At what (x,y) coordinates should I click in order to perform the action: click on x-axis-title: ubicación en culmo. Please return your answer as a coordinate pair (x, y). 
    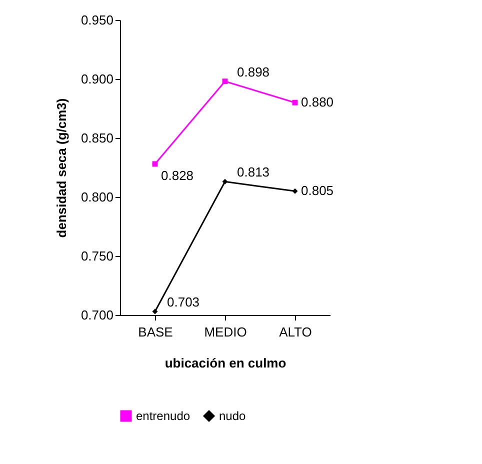
    Looking at the image, I should click on (225, 363).